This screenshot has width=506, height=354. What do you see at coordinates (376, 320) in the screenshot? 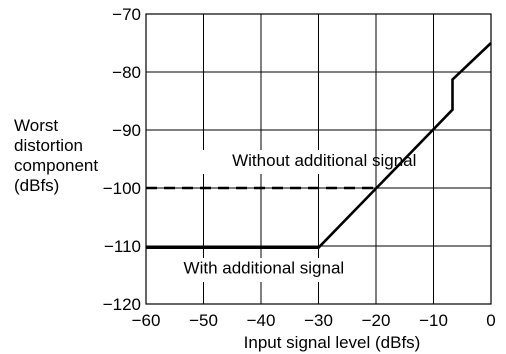
I see `x-tick-label: −20` at bounding box center [376, 320].